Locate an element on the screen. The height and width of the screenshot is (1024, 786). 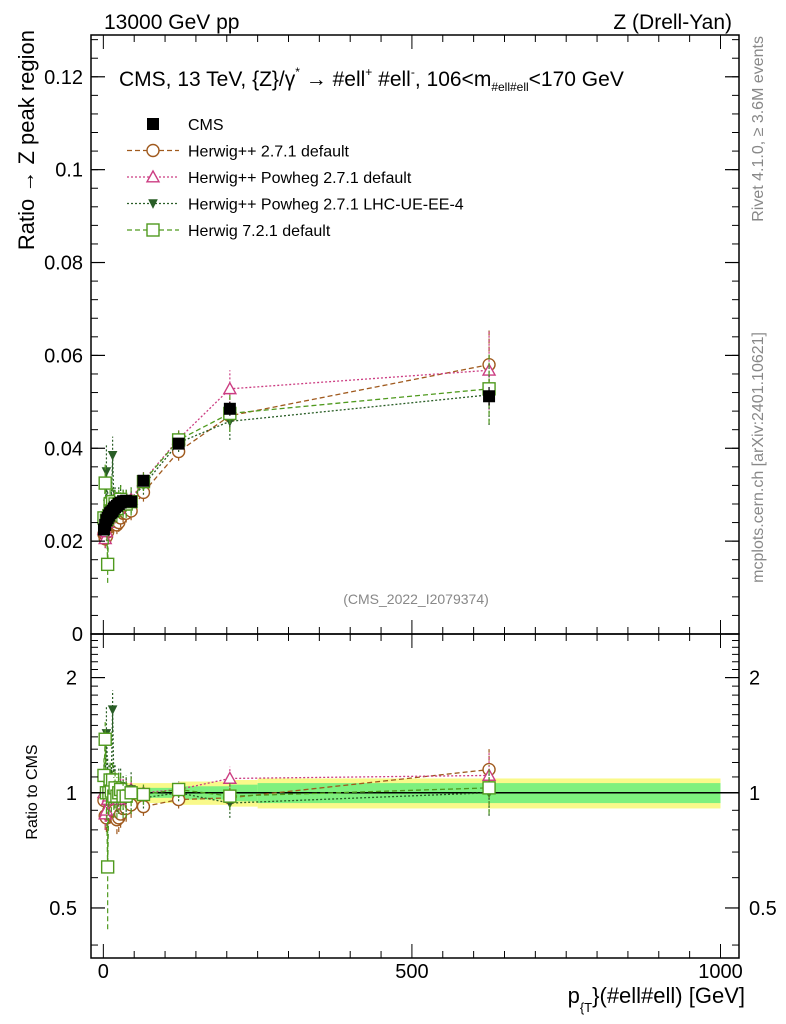
y-tick-label: 0.04 is located at coordinates (63, 449).